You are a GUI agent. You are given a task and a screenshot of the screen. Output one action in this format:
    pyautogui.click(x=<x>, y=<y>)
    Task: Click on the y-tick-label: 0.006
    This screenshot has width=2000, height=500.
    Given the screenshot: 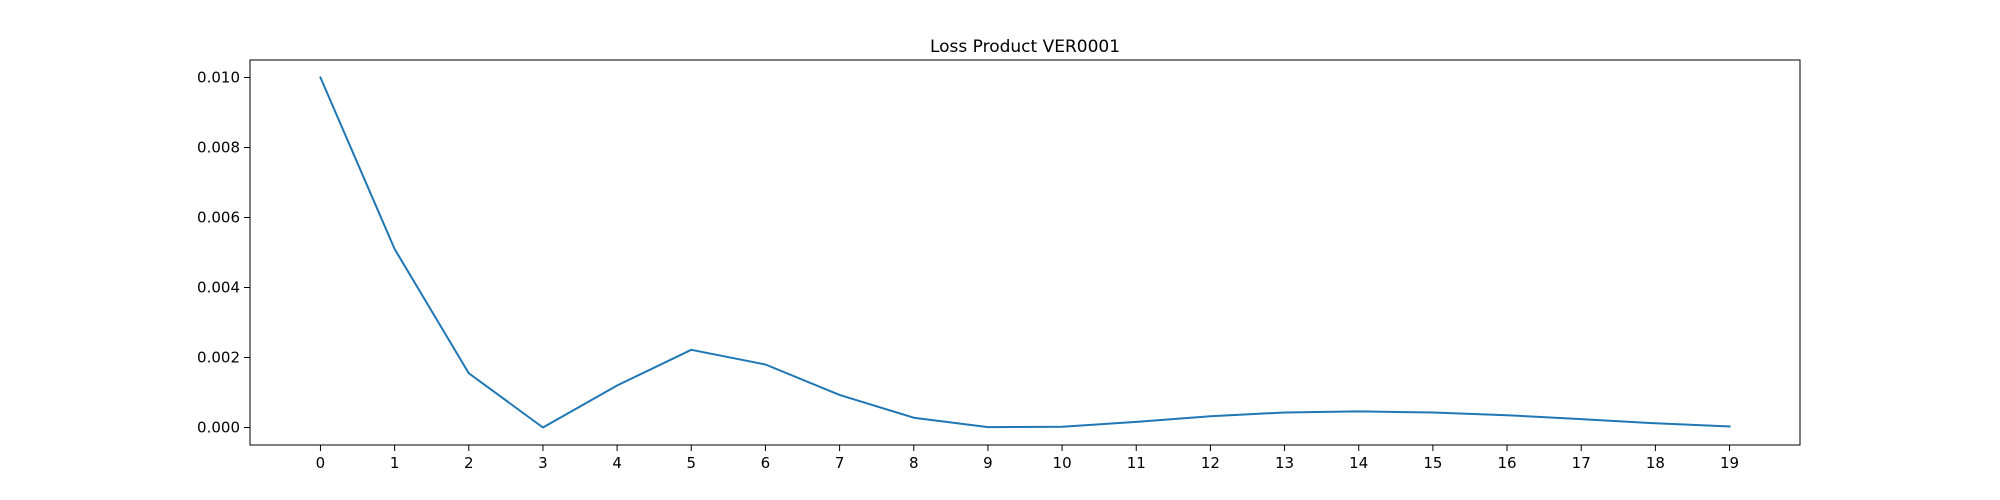 What is the action you would take?
    pyautogui.click(x=218, y=218)
    